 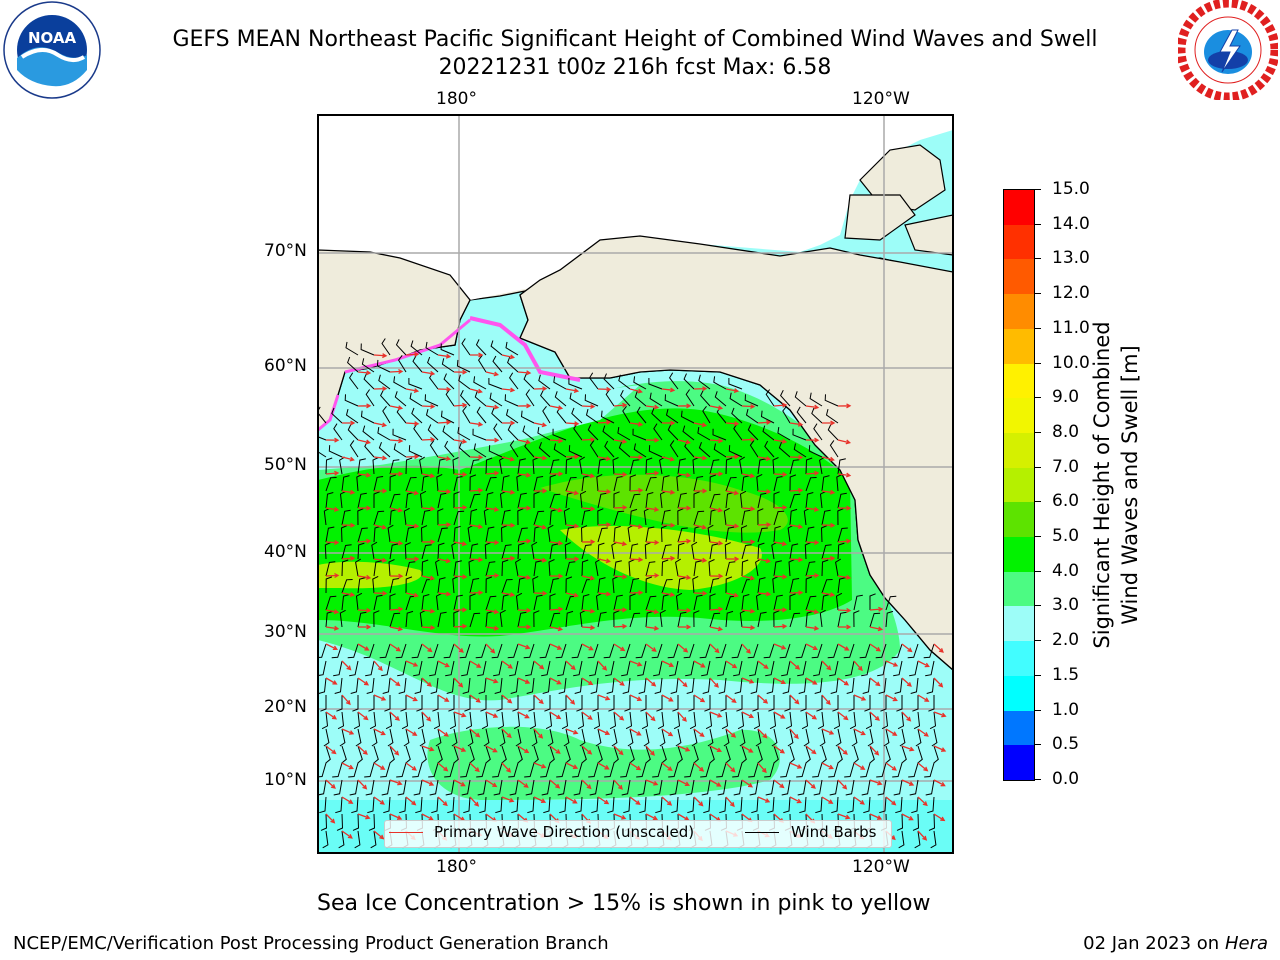 What do you see at coordinates (1066, 674) in the screenshot?
I see `colorbar-tick-label: 1.5` at bounding box center [1066, 674].